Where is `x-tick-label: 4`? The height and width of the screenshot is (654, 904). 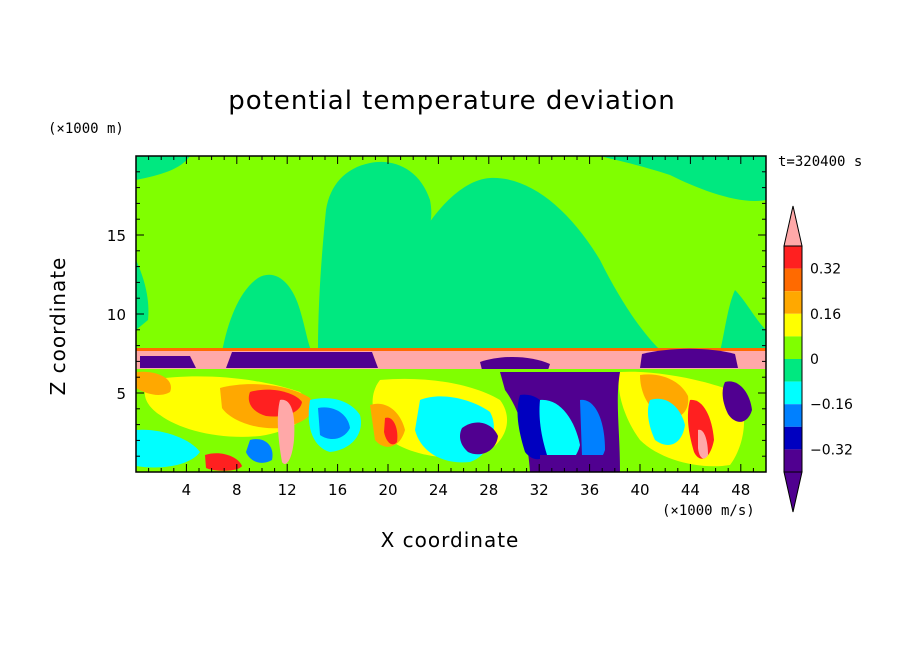
x-tick-label: 4 is located at coordinates (187, 490).